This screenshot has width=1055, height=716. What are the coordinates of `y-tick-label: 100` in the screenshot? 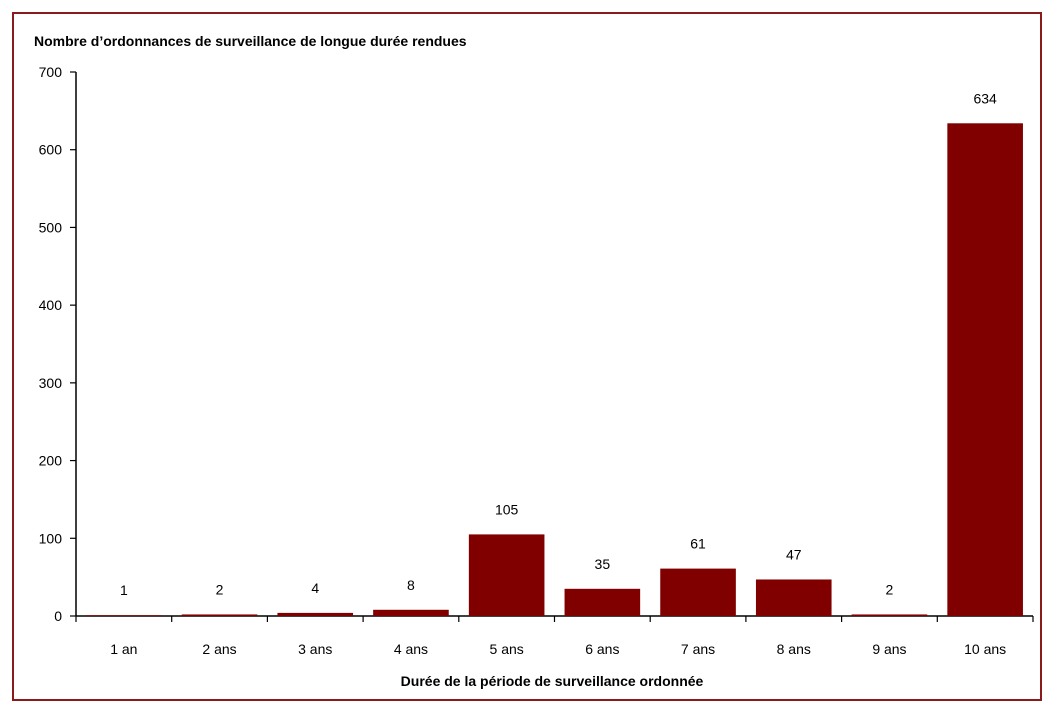 It's located at (51, 538).